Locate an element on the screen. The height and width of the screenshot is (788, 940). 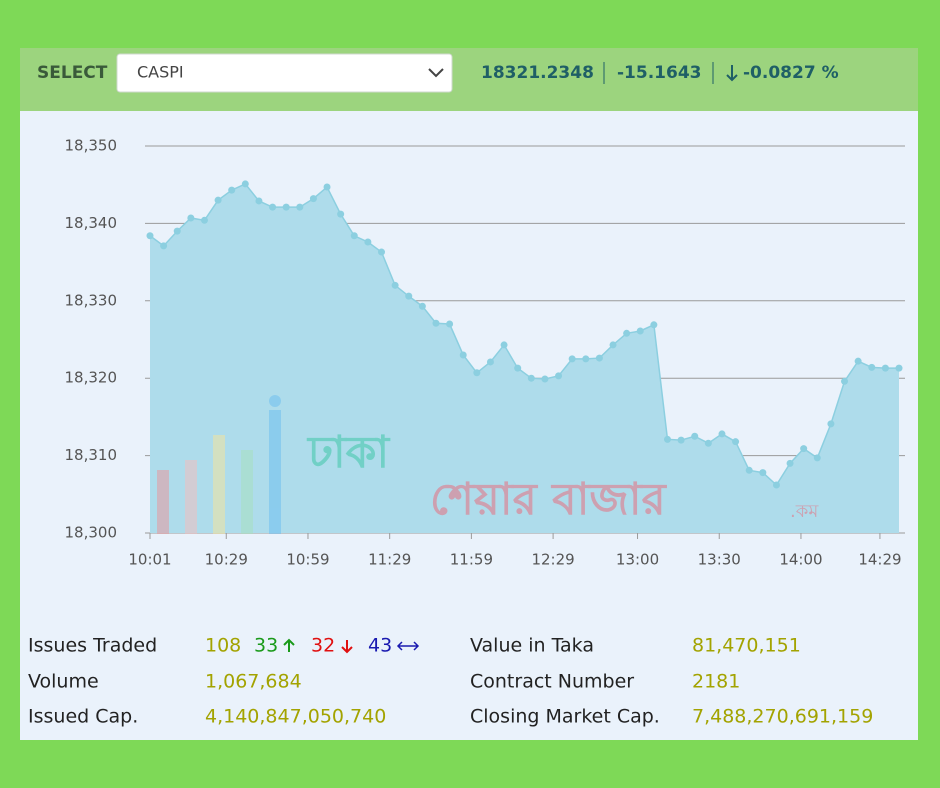
x-tick-label: 12:29 is located at coordinates (552, 560).